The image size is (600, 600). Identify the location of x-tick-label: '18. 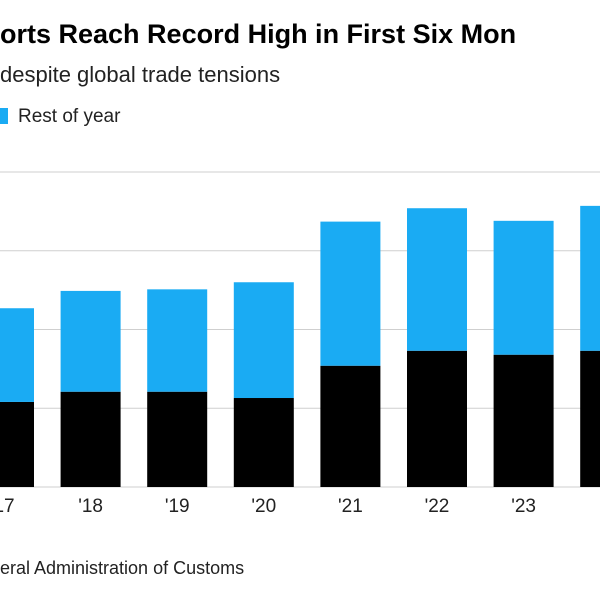
(90, 506).